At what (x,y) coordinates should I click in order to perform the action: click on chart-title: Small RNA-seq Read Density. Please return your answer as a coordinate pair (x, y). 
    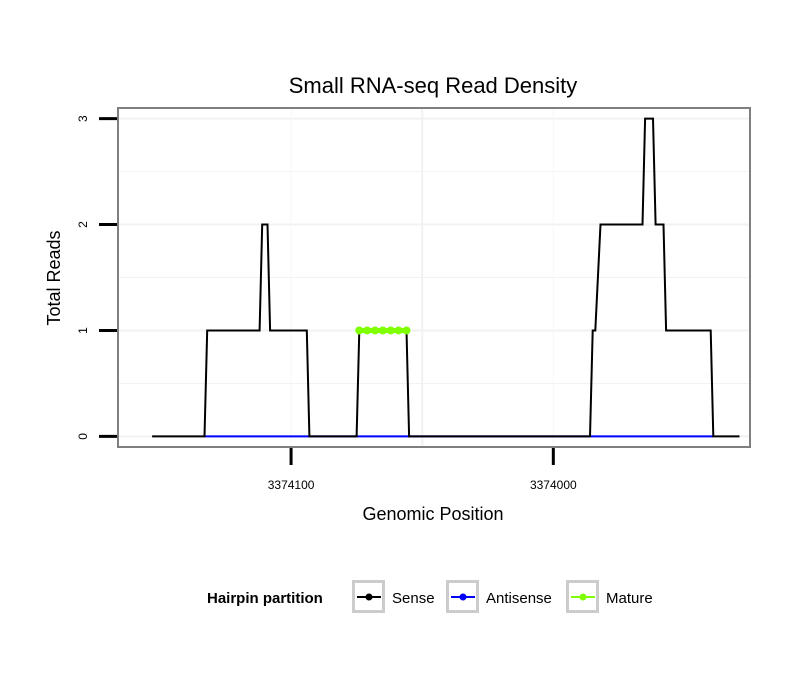
    Looking at the image, I should click on (433, 85).